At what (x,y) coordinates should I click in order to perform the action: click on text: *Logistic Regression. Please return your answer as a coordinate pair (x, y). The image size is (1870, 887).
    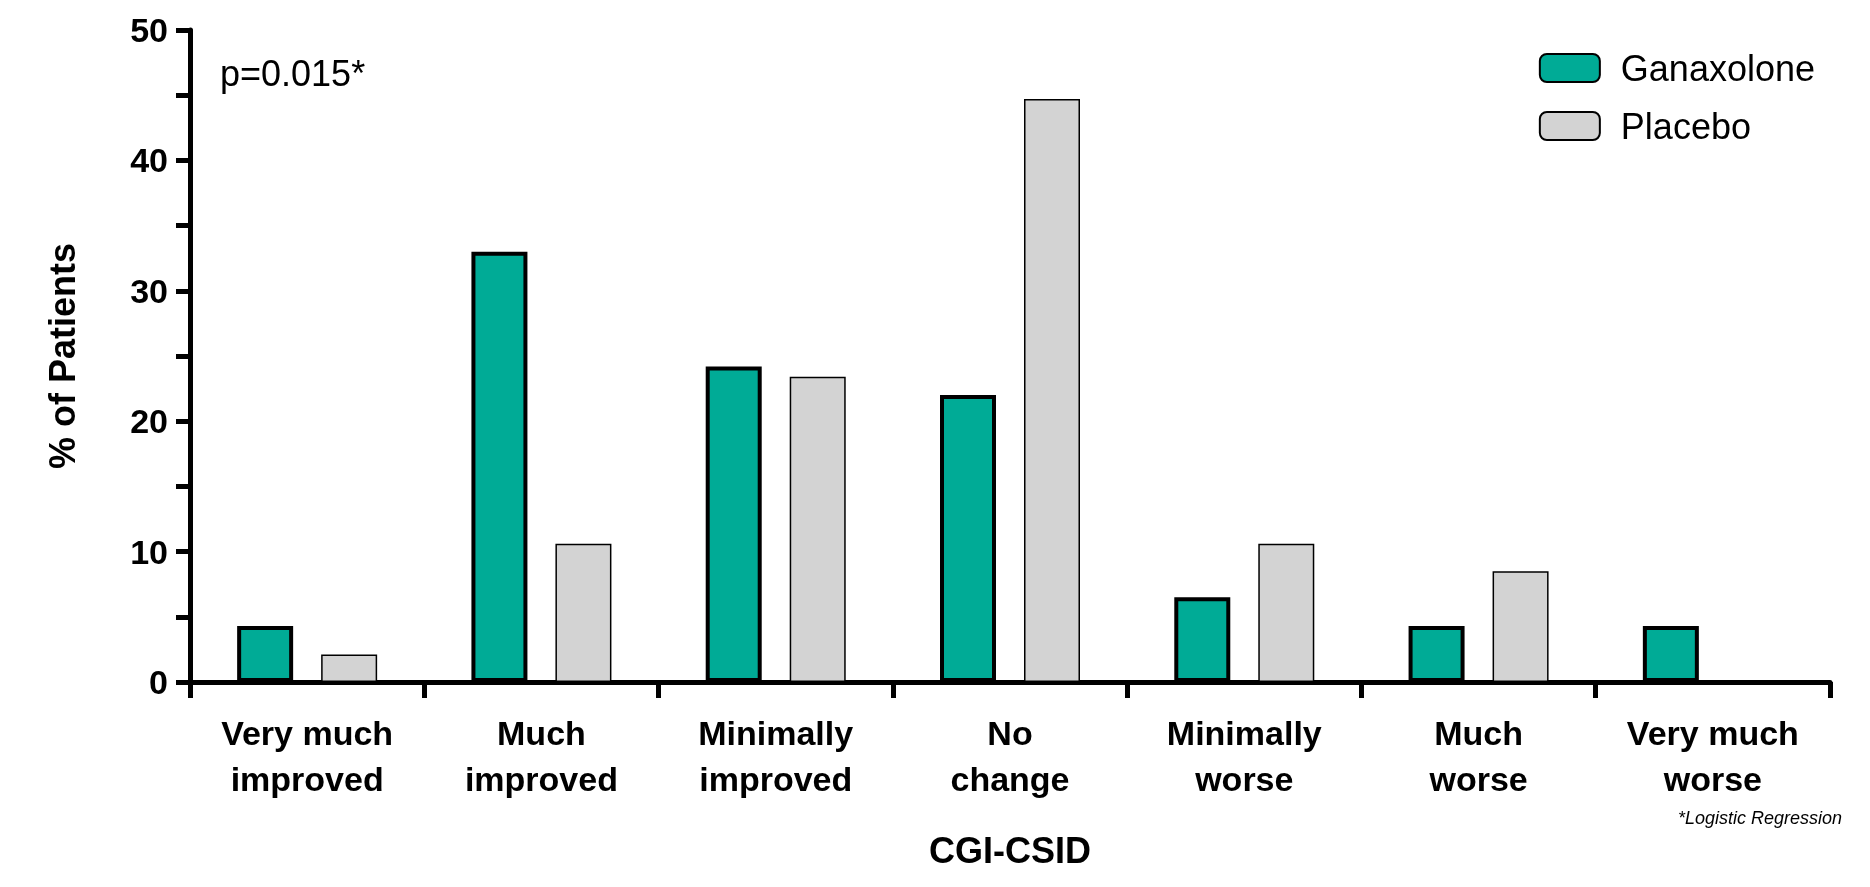
    Looking at the image, I should click on (1760, 818).